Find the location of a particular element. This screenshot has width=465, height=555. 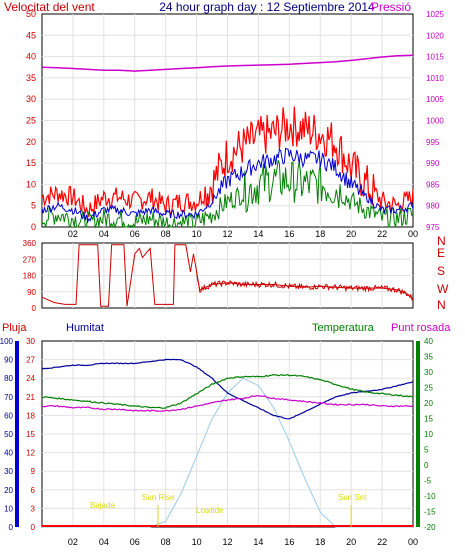

pressure-ytick-label: 1005 is located at coordinates (435, 99).